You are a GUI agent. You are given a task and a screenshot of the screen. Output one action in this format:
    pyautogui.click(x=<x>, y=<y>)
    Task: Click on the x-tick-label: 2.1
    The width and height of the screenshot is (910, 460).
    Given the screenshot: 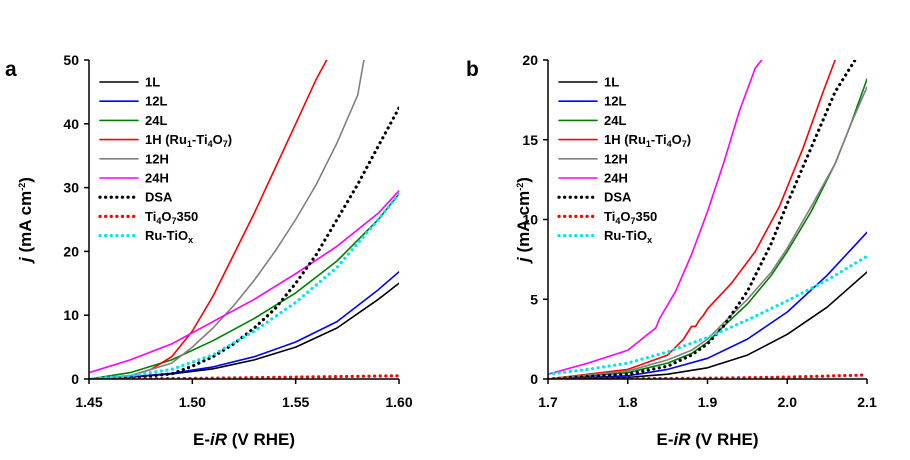 What is the action you would take?
    pyautogui.click(x=867, y=402)
    